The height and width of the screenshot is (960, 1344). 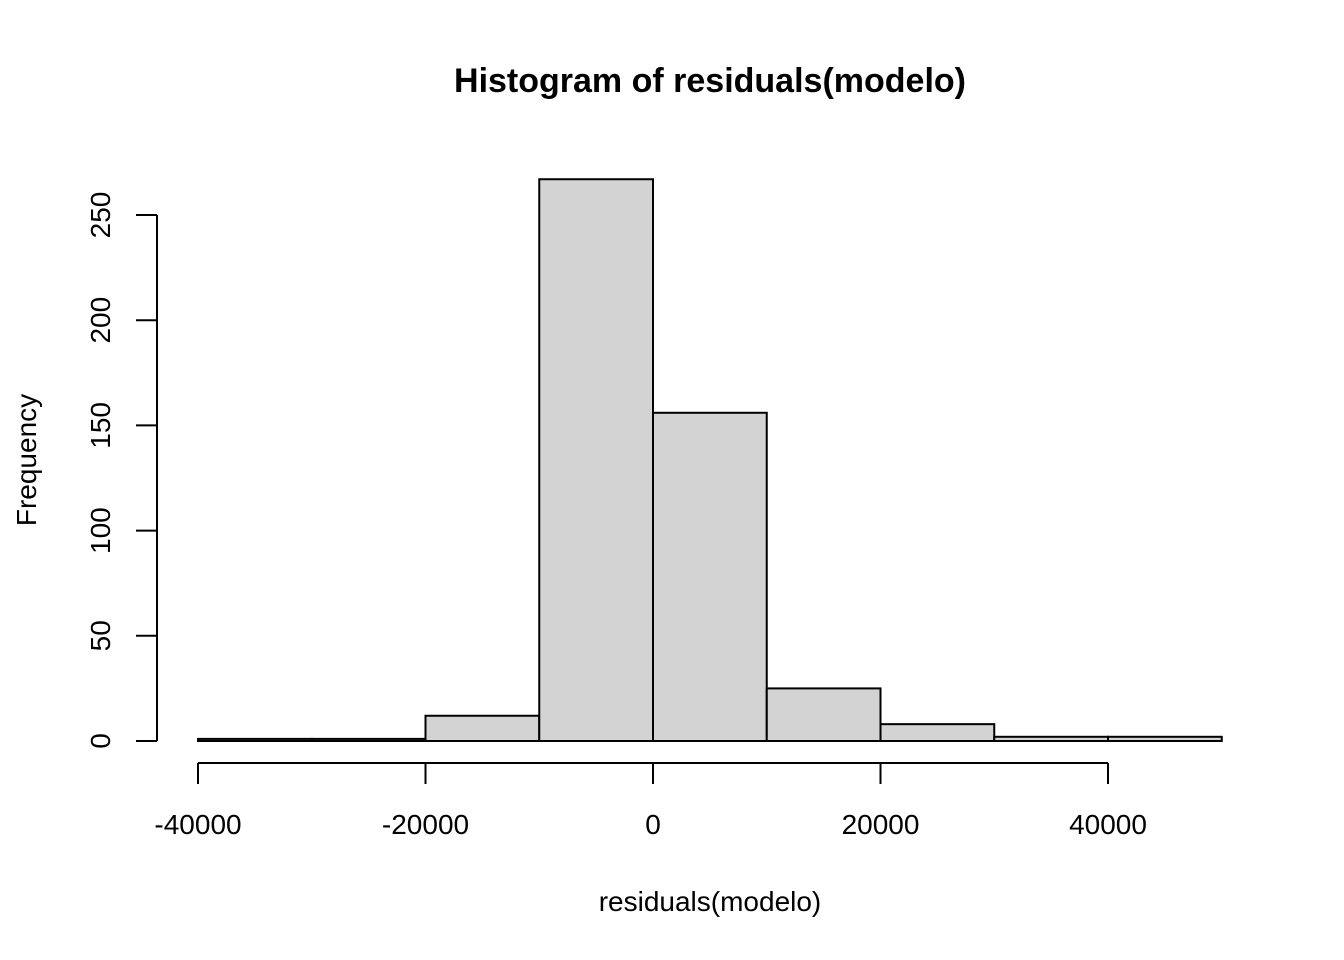 I want to click on x-axis-label: residuals(modelo), so click(x=710, y=901).